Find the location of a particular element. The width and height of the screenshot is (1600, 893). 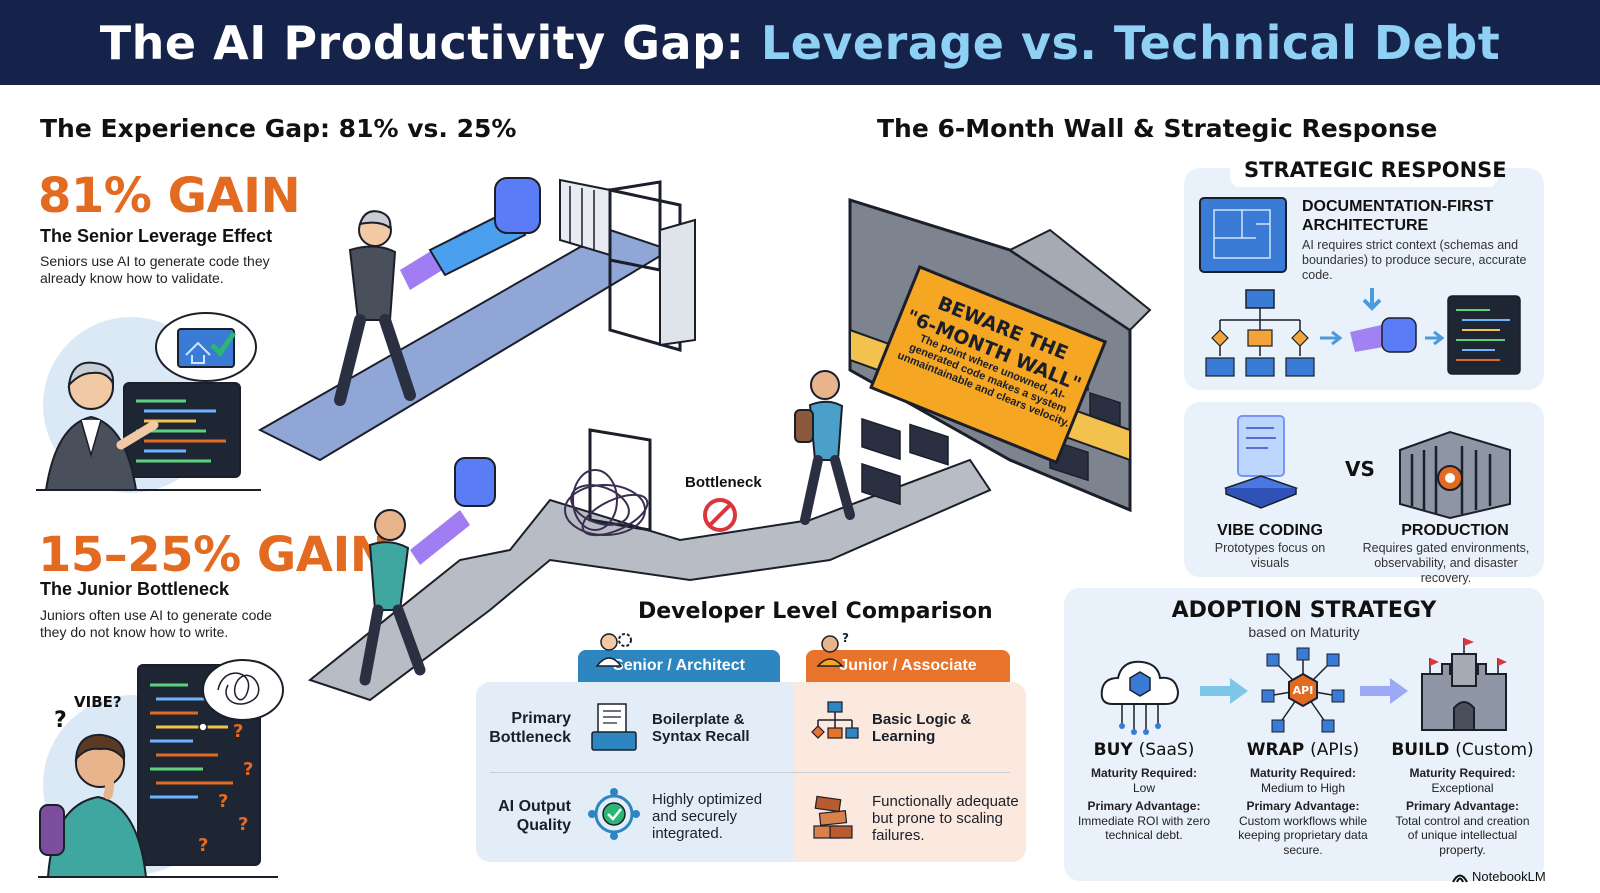

buy-label: BUY is located at coordinates (1113, 750).